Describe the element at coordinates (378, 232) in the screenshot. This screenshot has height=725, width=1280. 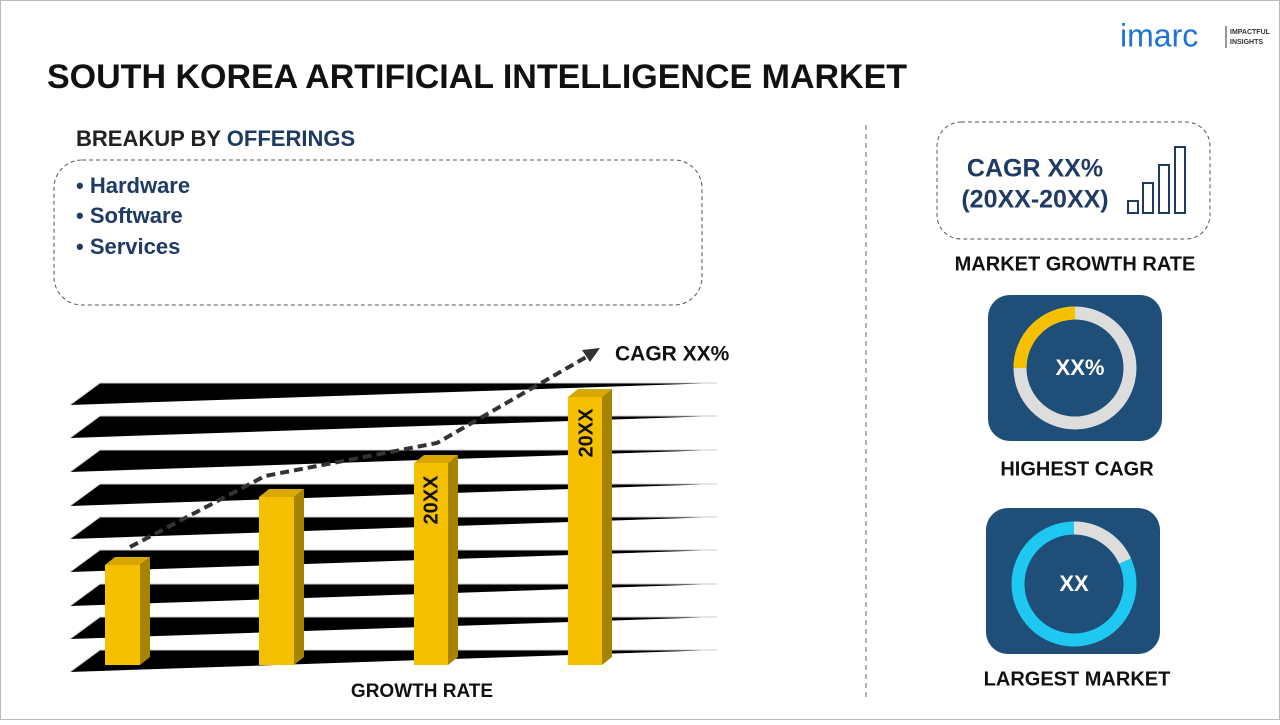
I see `offerings-box` at that location.